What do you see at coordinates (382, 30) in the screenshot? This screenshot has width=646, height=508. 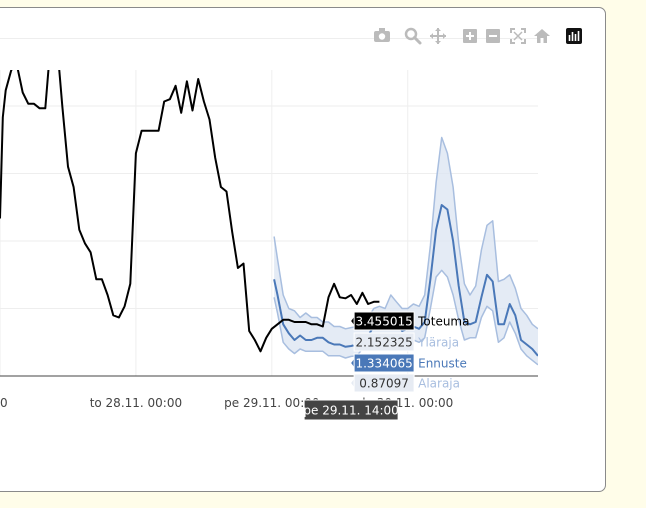 I see `camera-top` at bounding box center [382, 30].